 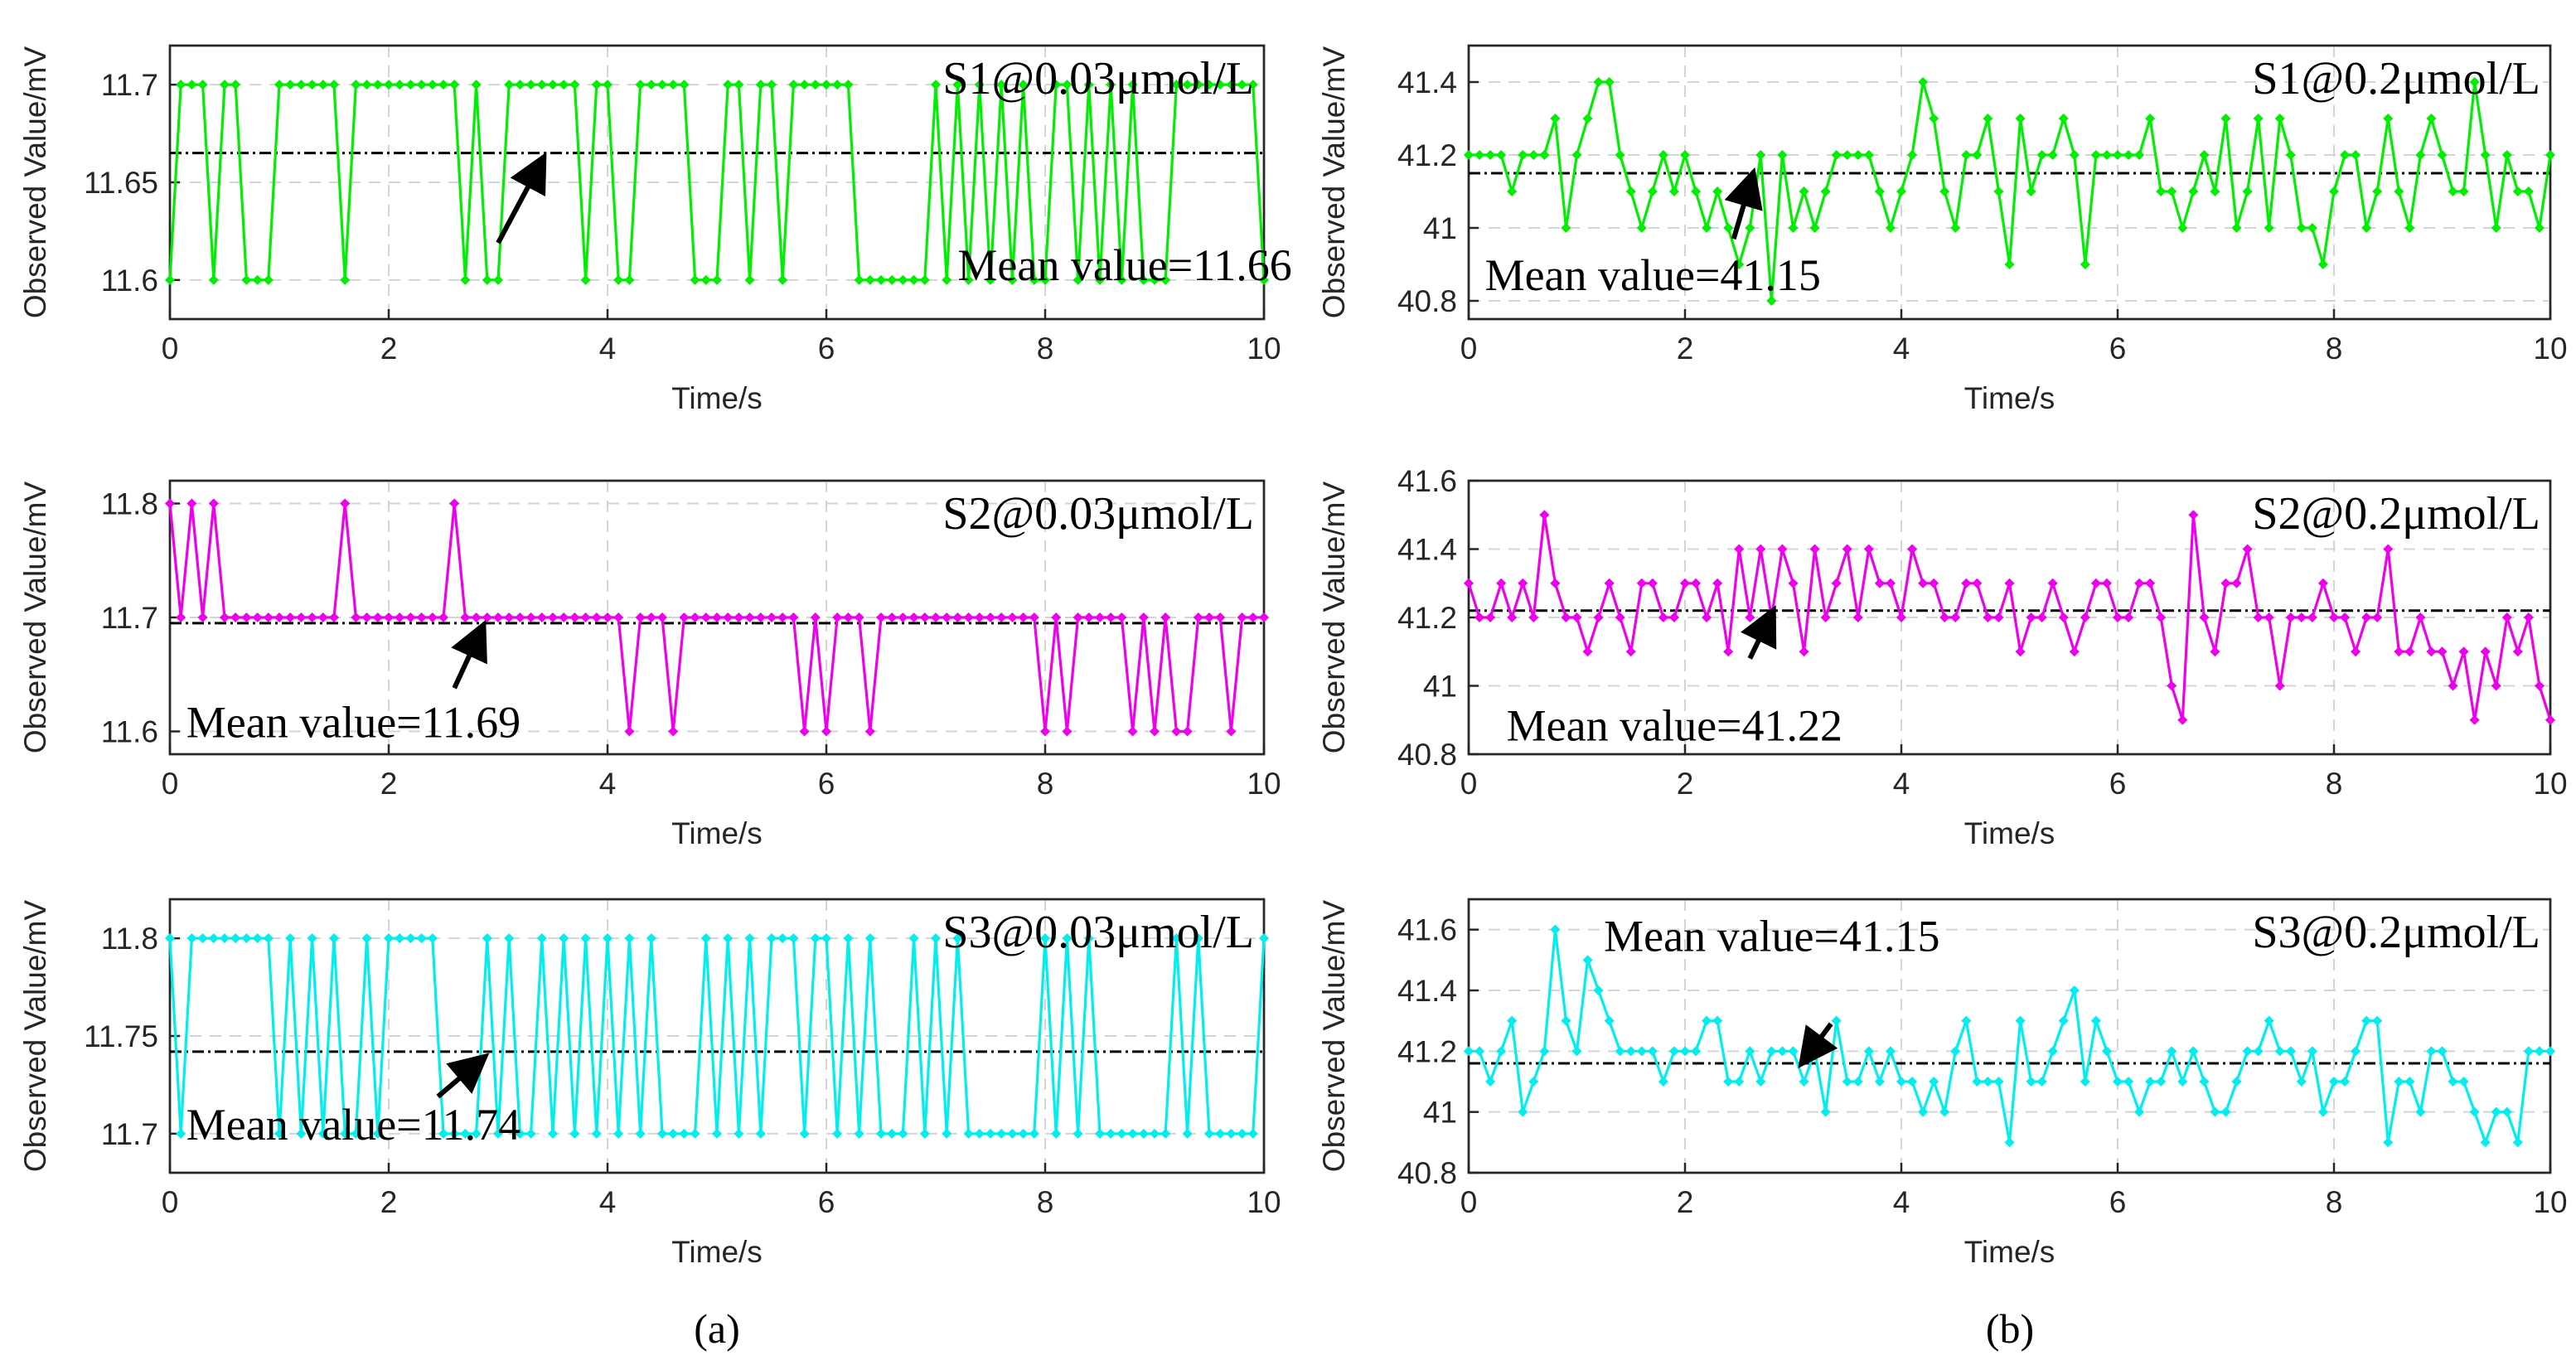 I want to click on plot-frame, so click(x=2010, y=1036).